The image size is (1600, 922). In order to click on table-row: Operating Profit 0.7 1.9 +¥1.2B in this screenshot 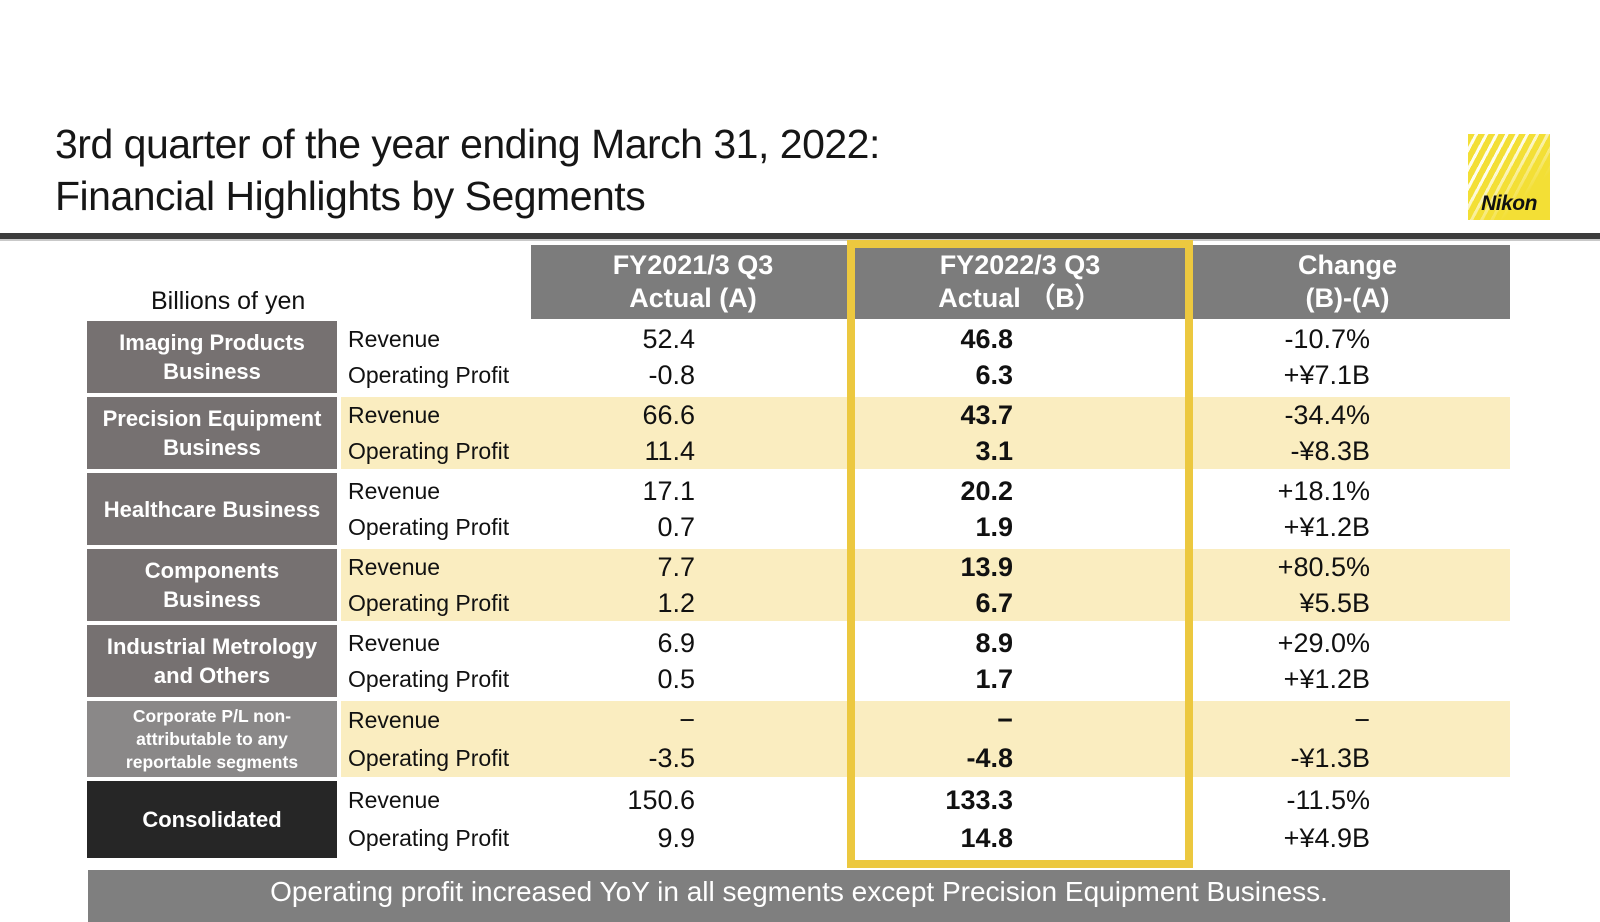, I will do `click(925, 527)`.